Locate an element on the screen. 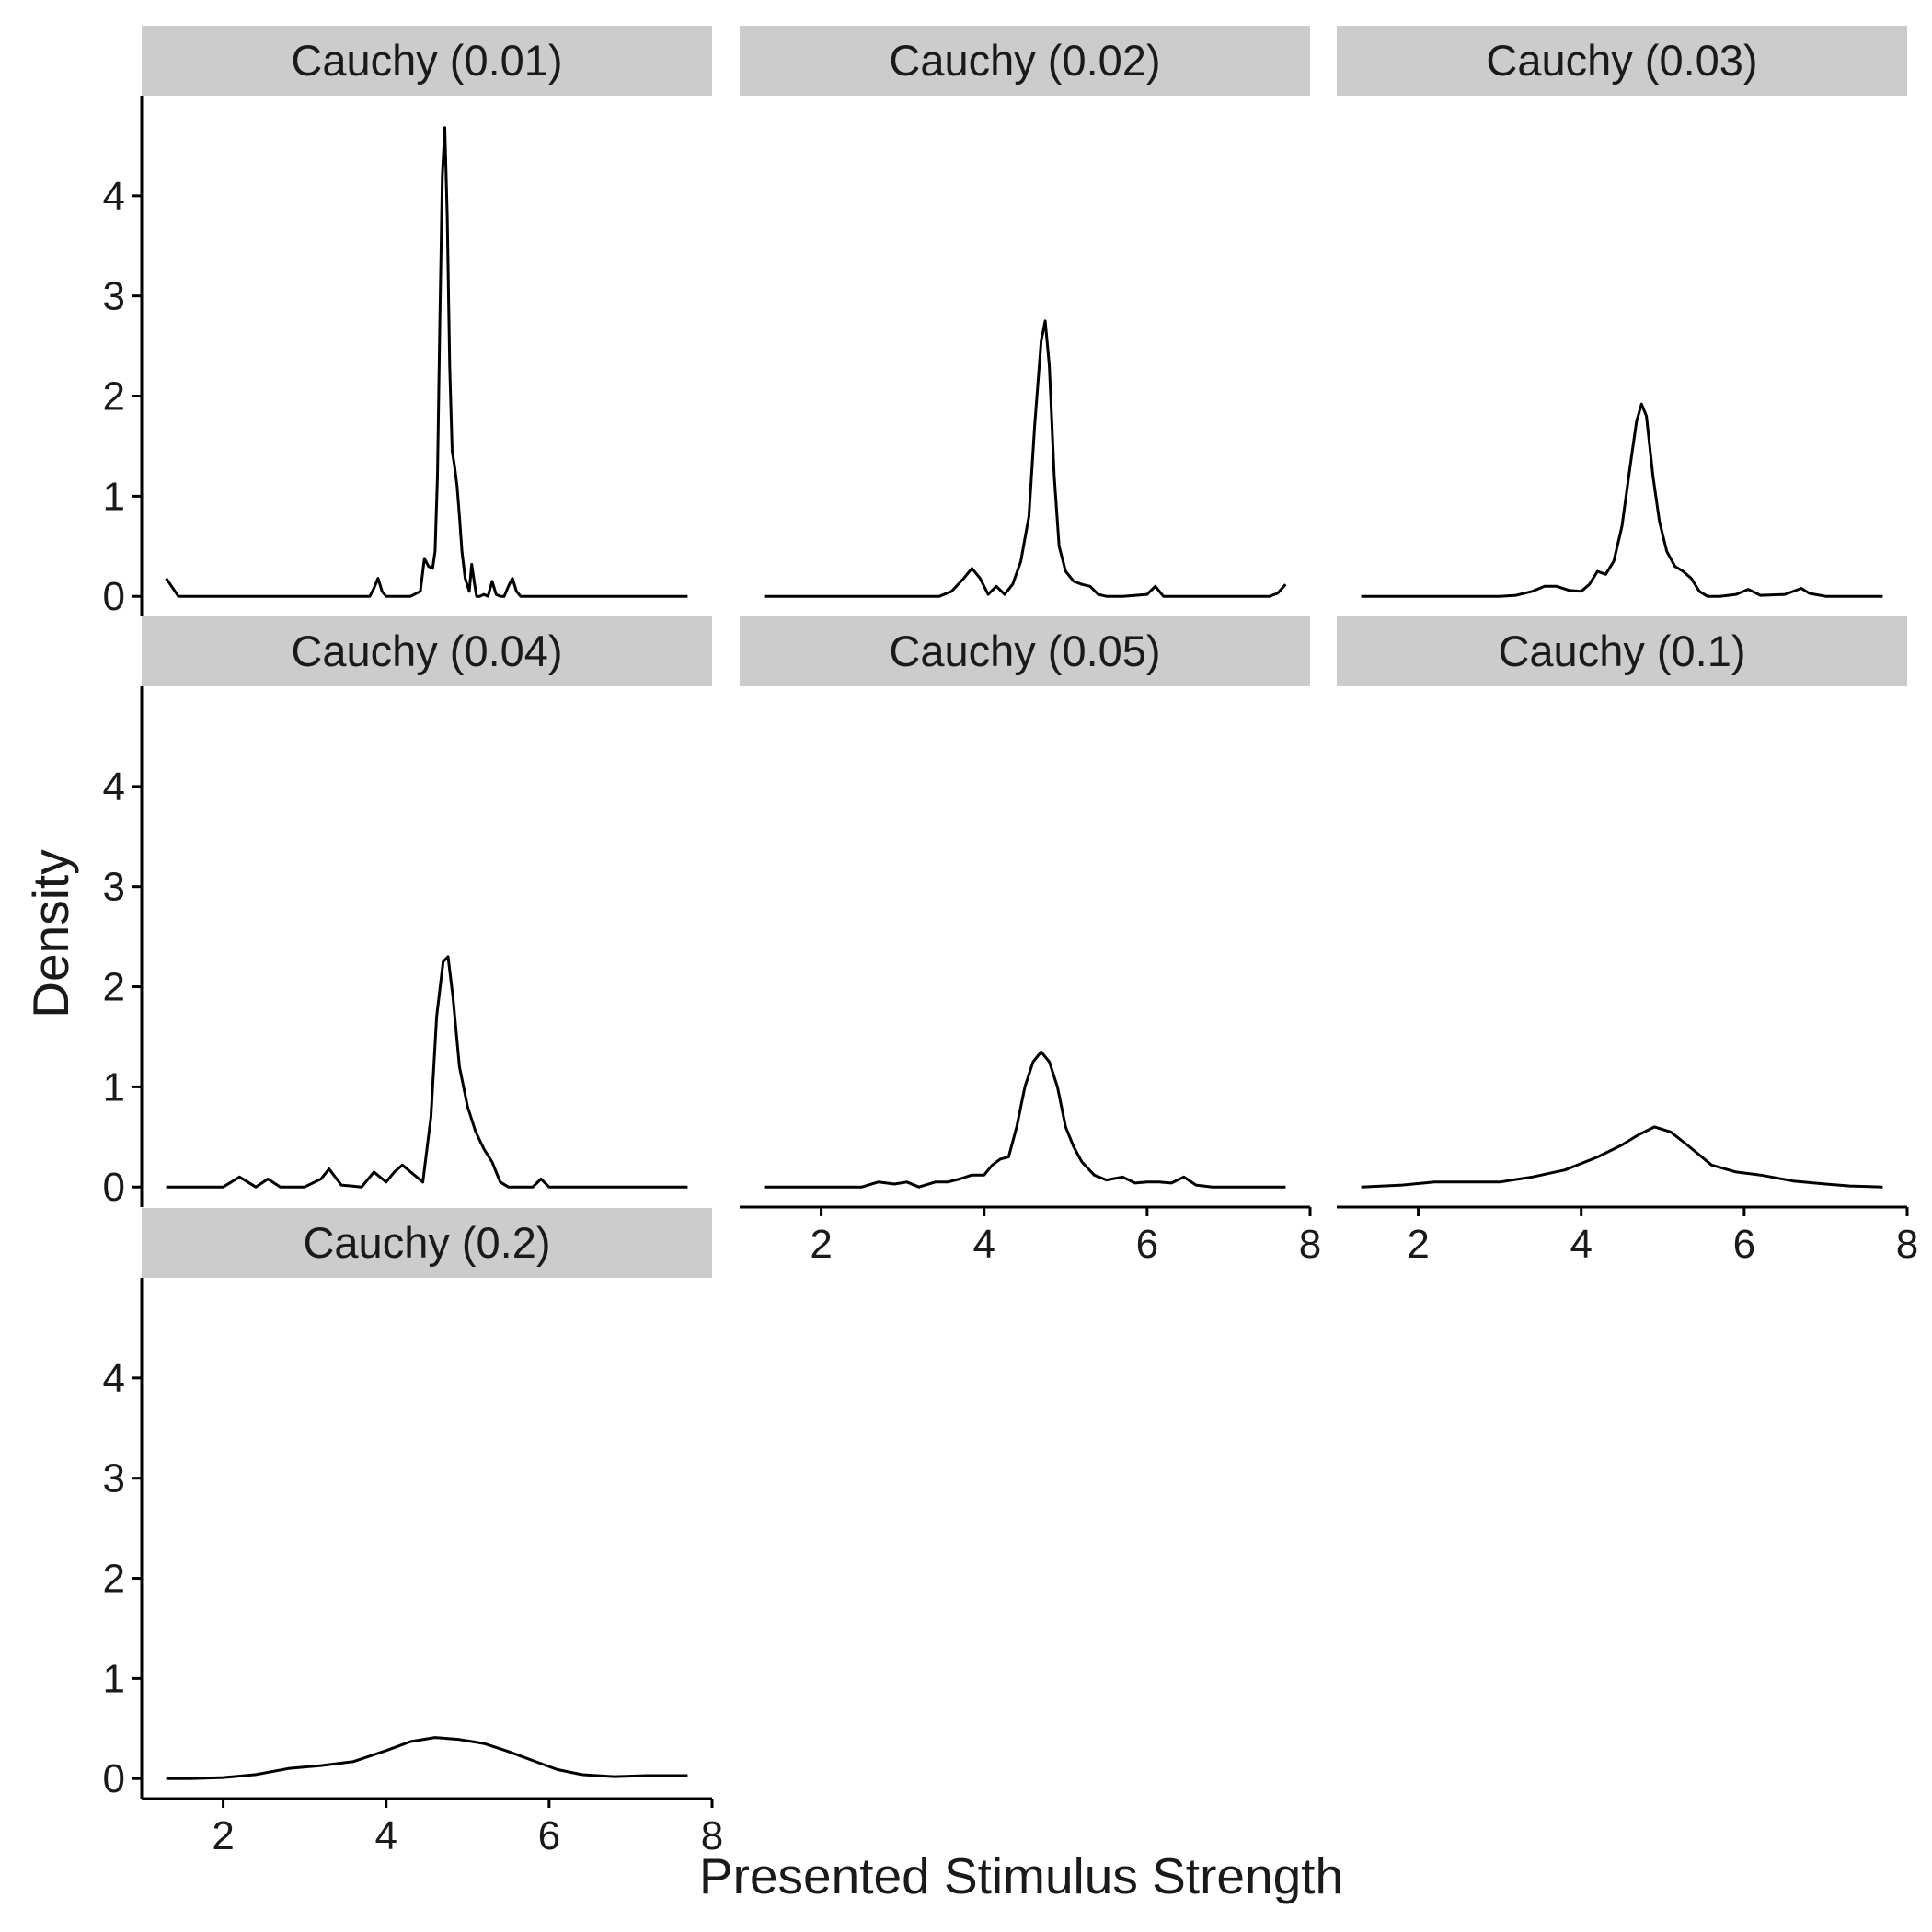 This screenshot has height=1932, width=1932. facet-panel: Cauchy (0.04) 0 1 2 3 4 is located at coordinates (407, 913).